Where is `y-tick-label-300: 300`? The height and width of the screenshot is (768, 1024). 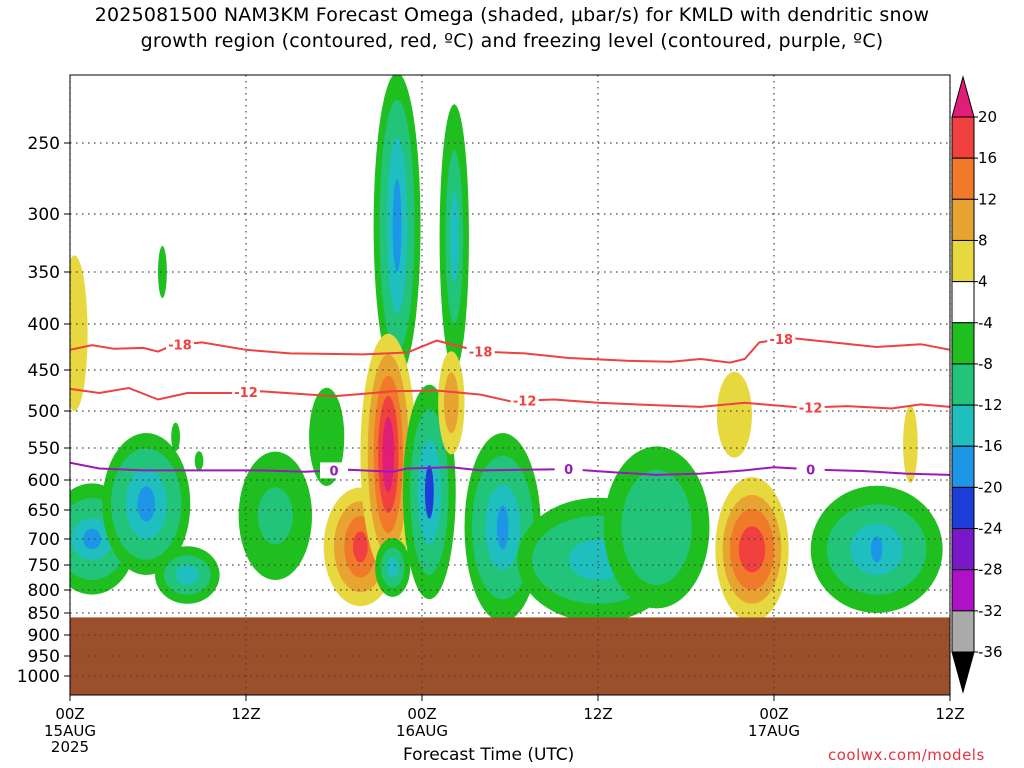 y-tick-label-300: 300 is located at coordinates (44, 215).